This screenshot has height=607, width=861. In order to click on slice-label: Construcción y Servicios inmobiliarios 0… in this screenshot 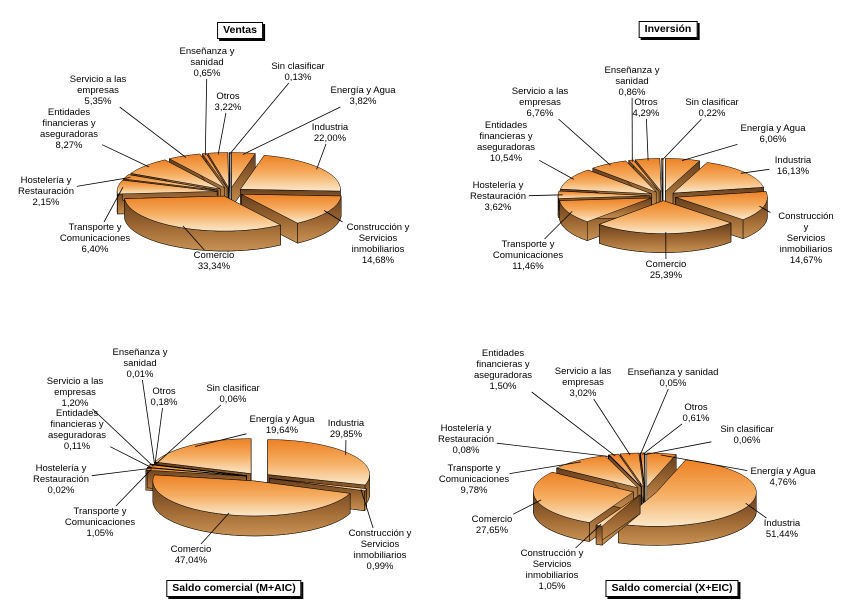, I will do `click(380, 550)`.